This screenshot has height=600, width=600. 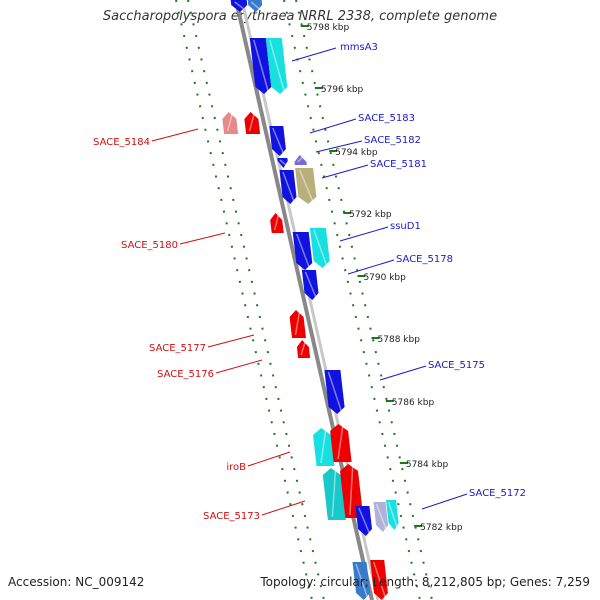 I want to click on gene-block-sace-5184-a, so click(x=230, y=123).